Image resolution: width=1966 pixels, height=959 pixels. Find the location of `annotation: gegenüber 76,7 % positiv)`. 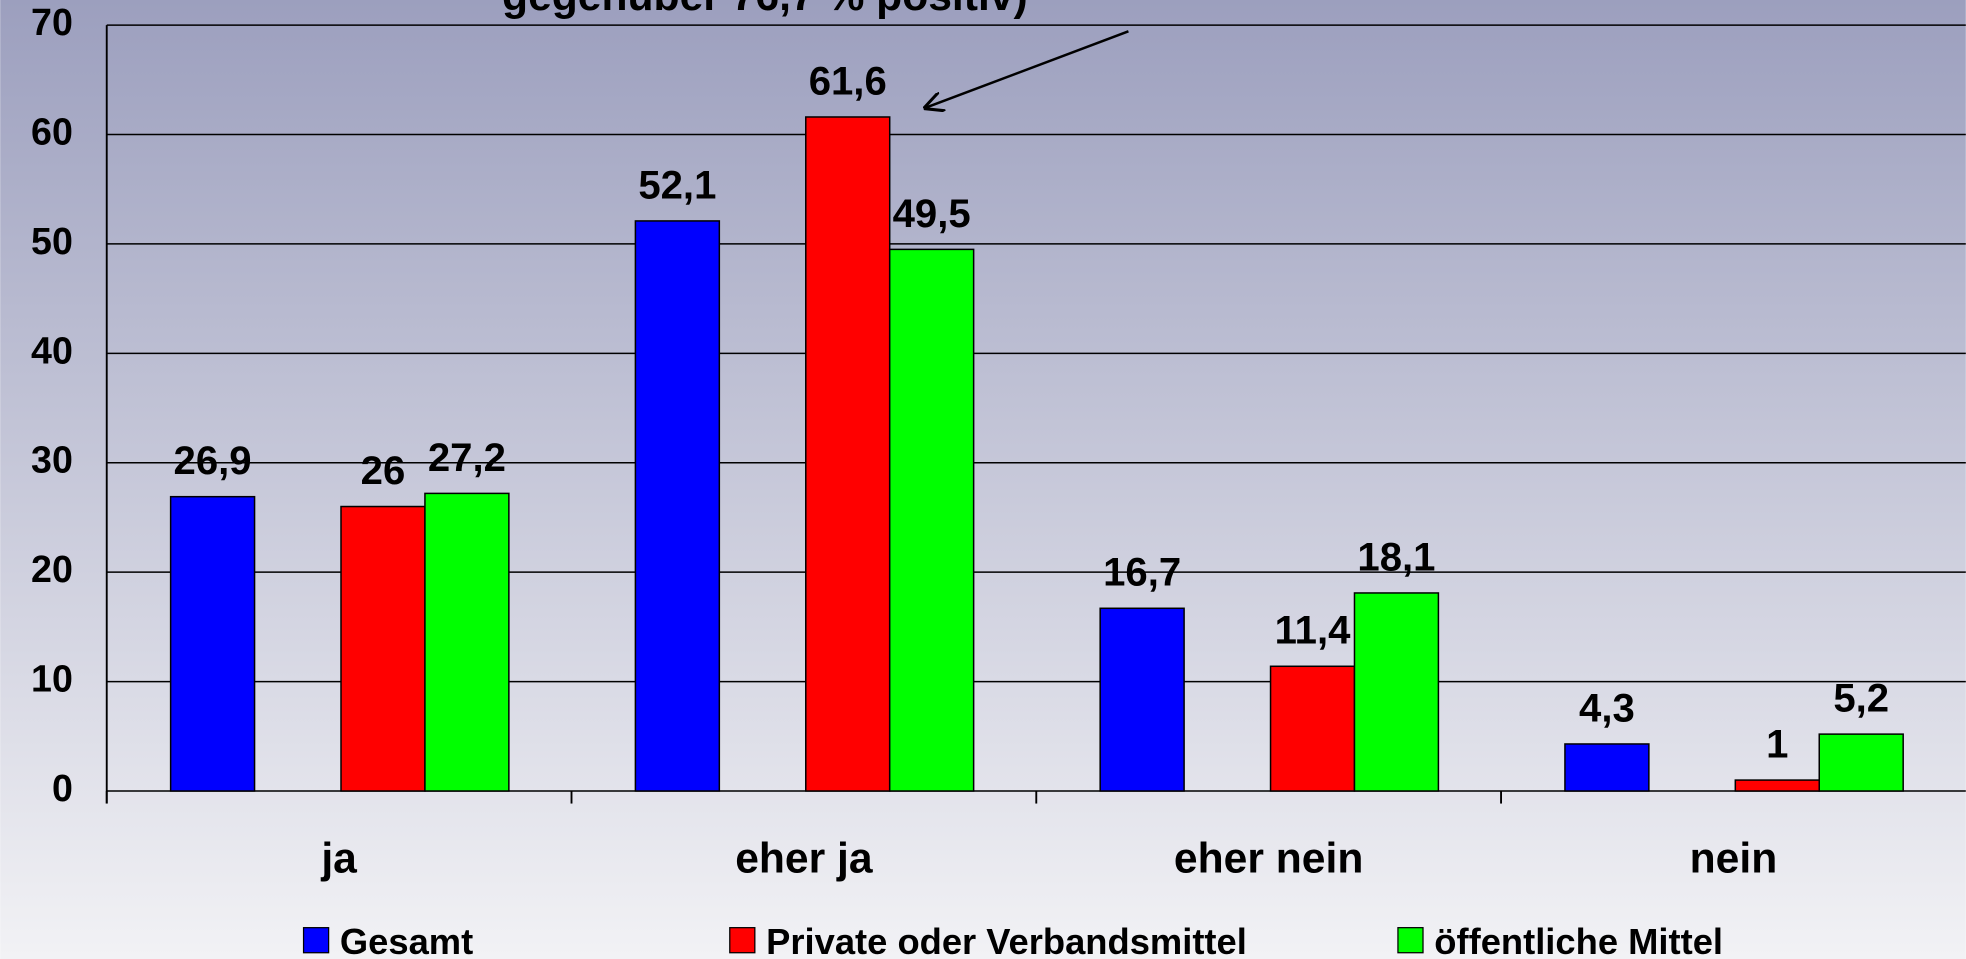

annotation: gegenüber 76,7 % positiv) is located at coordinates (765, 10).